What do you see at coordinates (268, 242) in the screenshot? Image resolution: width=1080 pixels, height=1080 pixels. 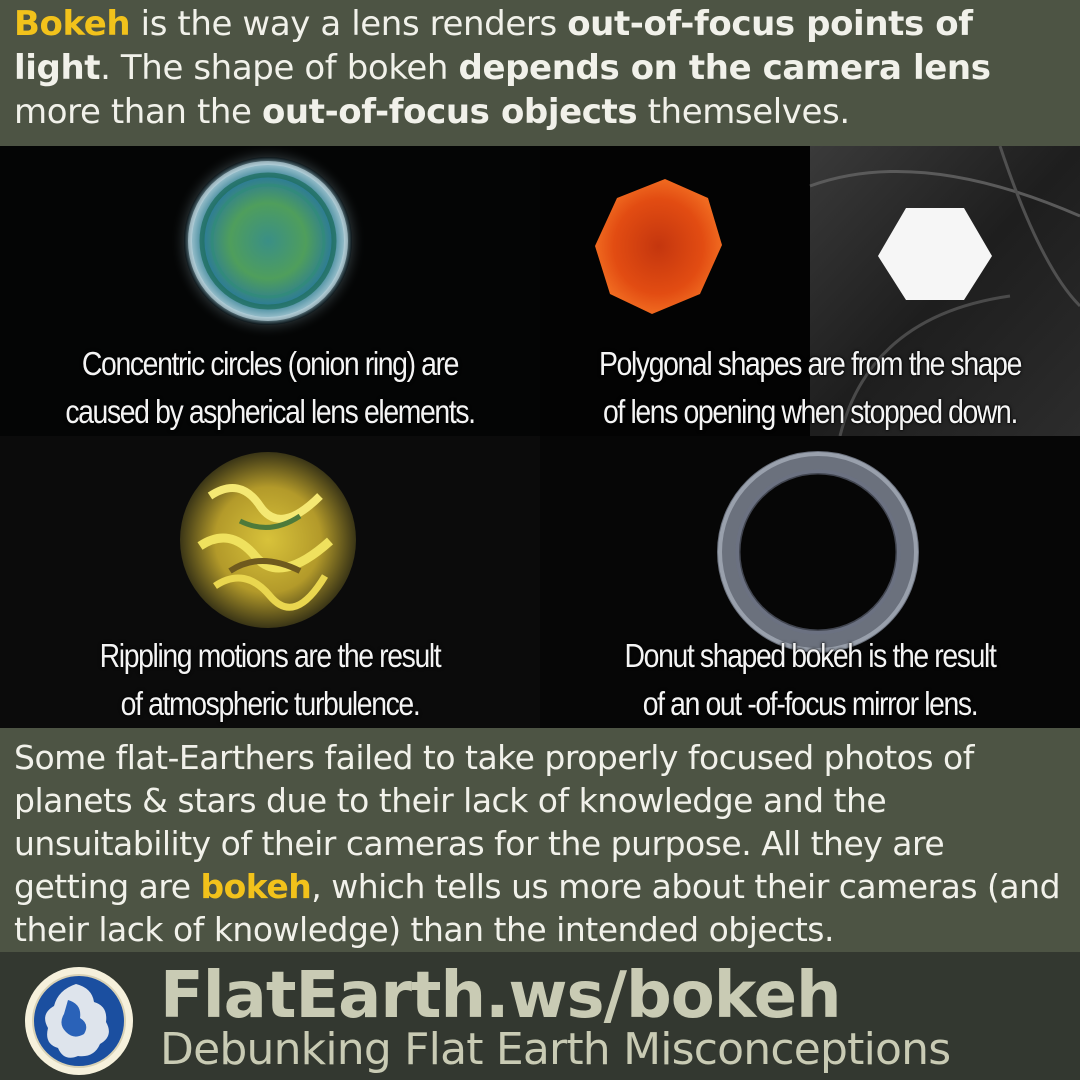 I see `onion-ring-bokeh-image` at bounding box center [268, 242].